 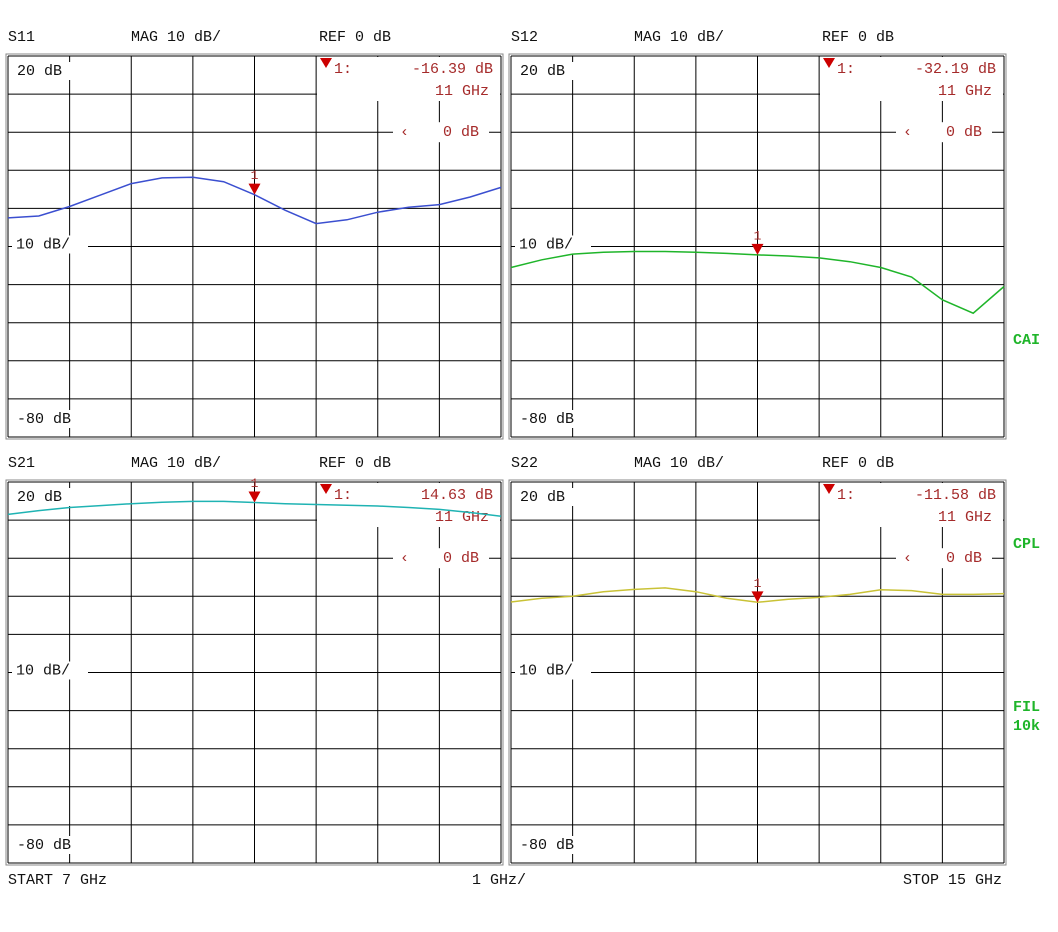 What do you see at coordinates (952, 880) in the screenshot?
I see `stop-label: STOP 15 GHz` at bounding box center [952, 880].